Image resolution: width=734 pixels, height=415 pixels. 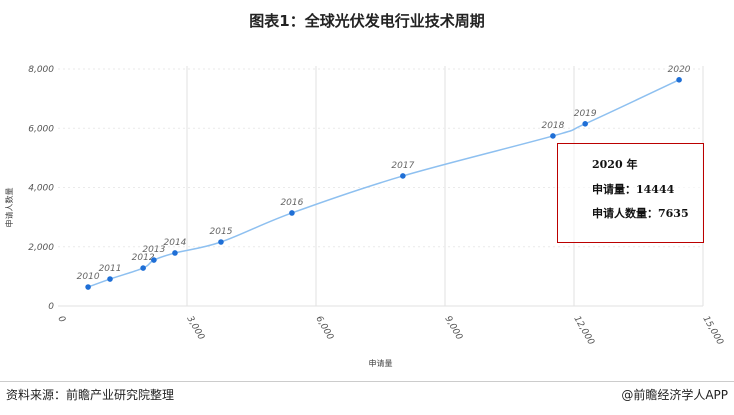 I want to click on brand-text: @前瞻经济学人APP, so click(x=674, y=395).